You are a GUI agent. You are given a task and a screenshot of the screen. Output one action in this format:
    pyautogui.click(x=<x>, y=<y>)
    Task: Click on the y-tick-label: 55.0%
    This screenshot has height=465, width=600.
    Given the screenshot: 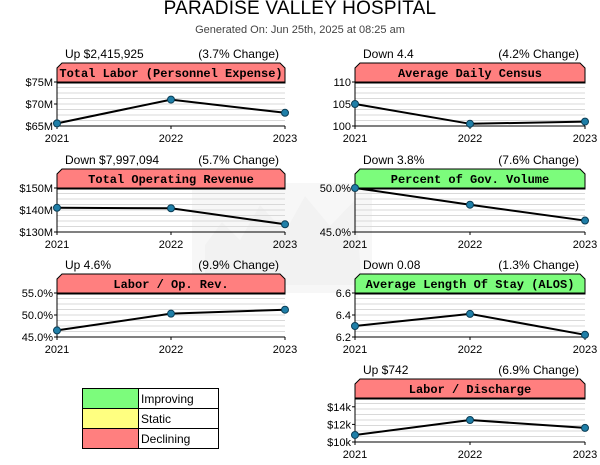 What is the action you would take?
    pyautogui.click(x=37, y=294)
    